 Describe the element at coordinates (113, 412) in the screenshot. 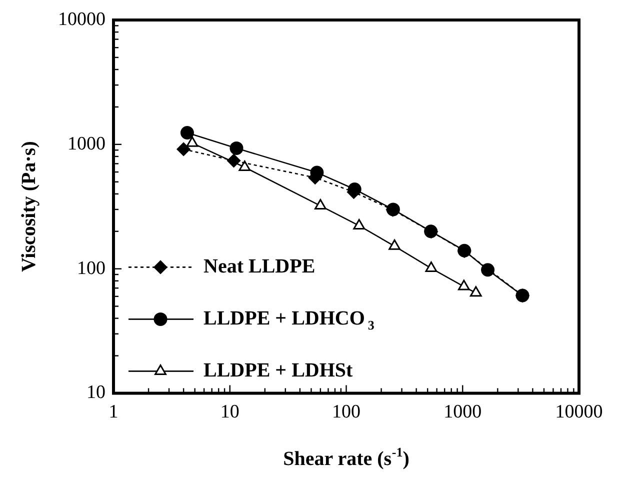

I see `x-tick-label: 1` at that location.